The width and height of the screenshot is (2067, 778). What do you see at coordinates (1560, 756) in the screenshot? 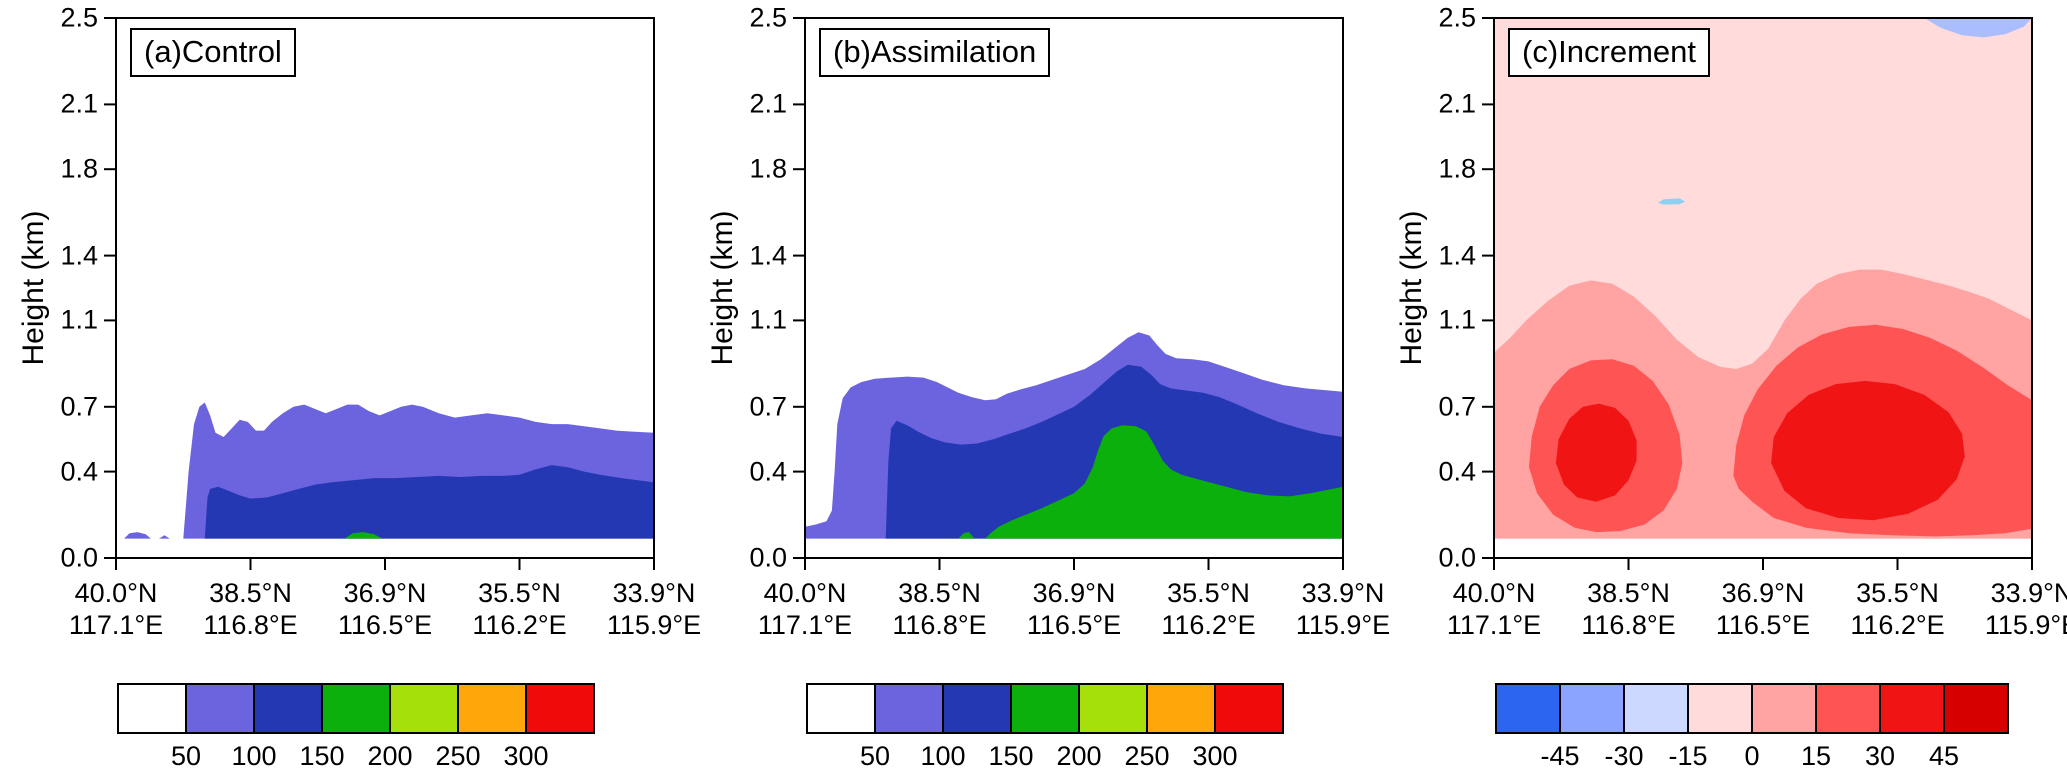
I see `colorbar-label: -45` at bounding box center [1560, 756].